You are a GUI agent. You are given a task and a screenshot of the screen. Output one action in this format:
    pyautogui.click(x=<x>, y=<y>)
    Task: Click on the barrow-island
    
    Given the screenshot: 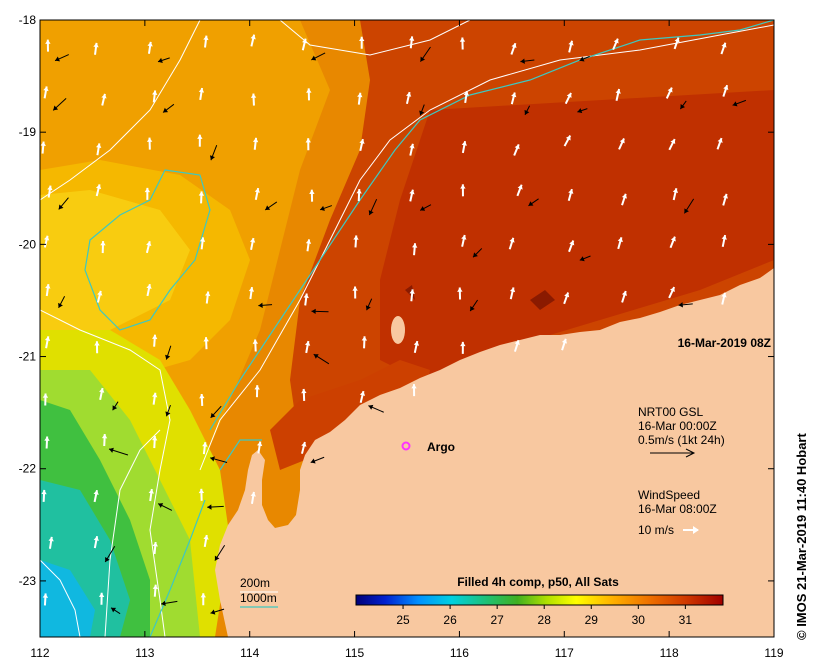 What is the action you would take?
    pyautogui.click(x=398, y=330)
    